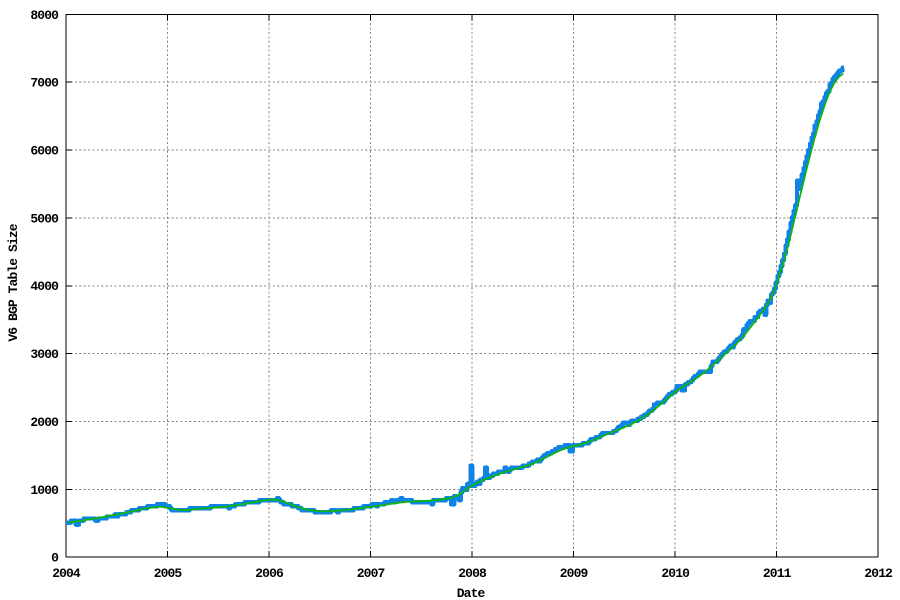  I want to click on svg-text: 2007, so click(371, 573).